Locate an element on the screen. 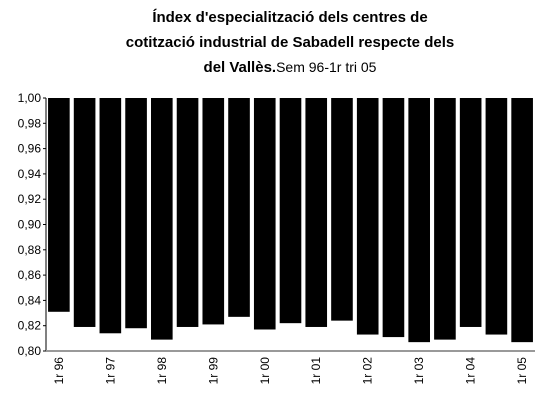 This screenshot has height=404, width=535. y-tick-label: 0,82 is located at coordinates (30, 326).